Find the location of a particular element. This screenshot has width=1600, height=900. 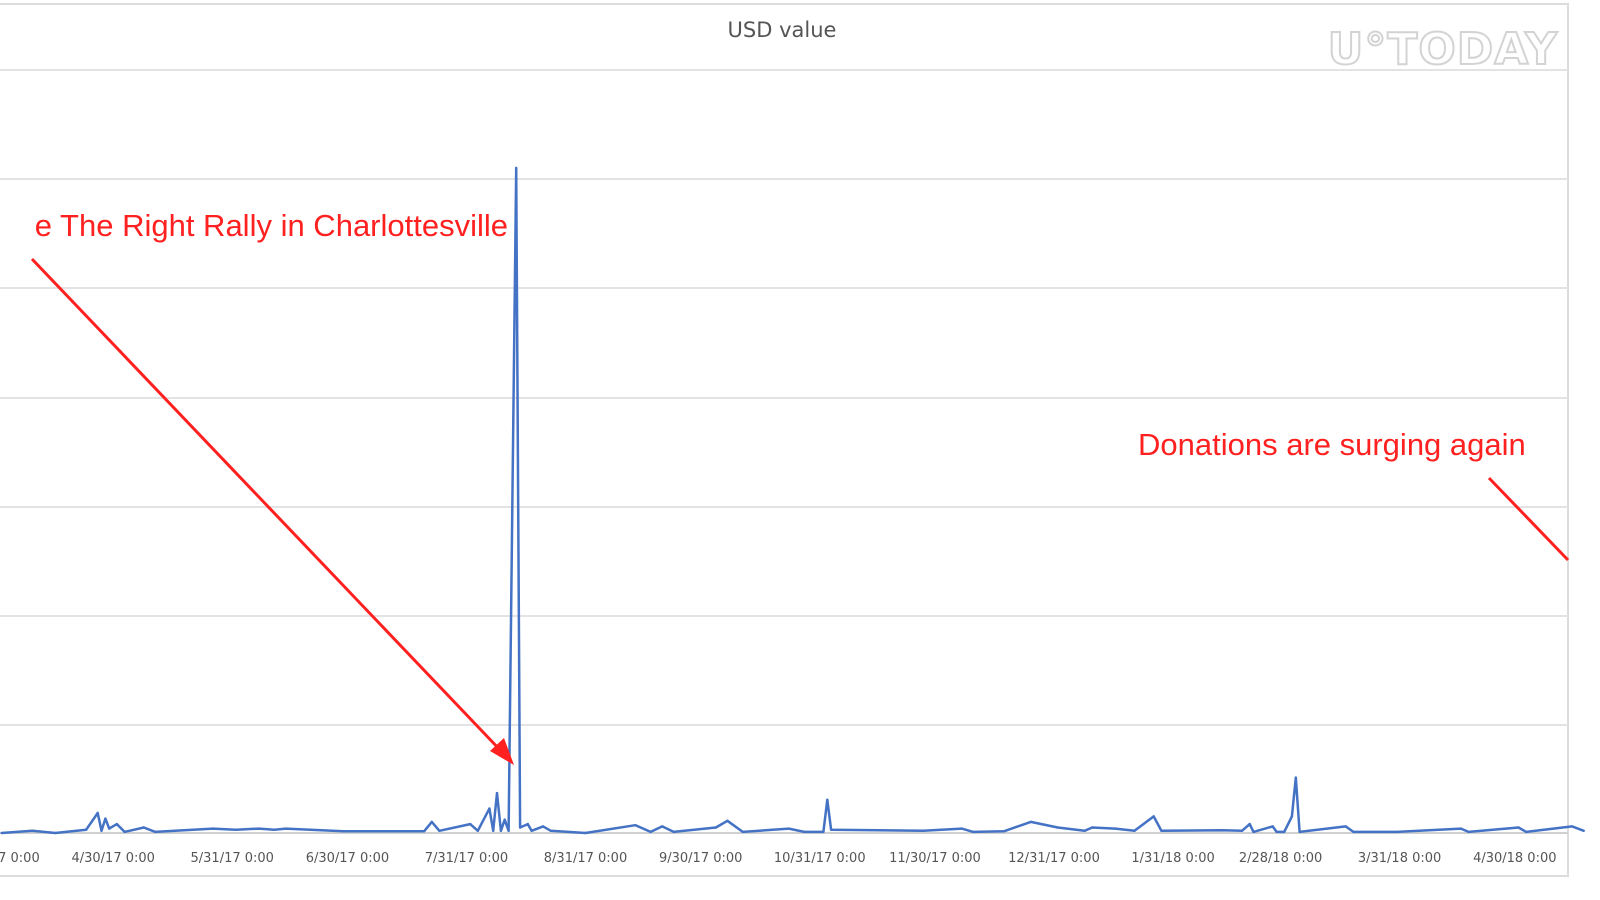

x-tick-label: 4/30/17 0:00 is located at coordinates (112, 858).